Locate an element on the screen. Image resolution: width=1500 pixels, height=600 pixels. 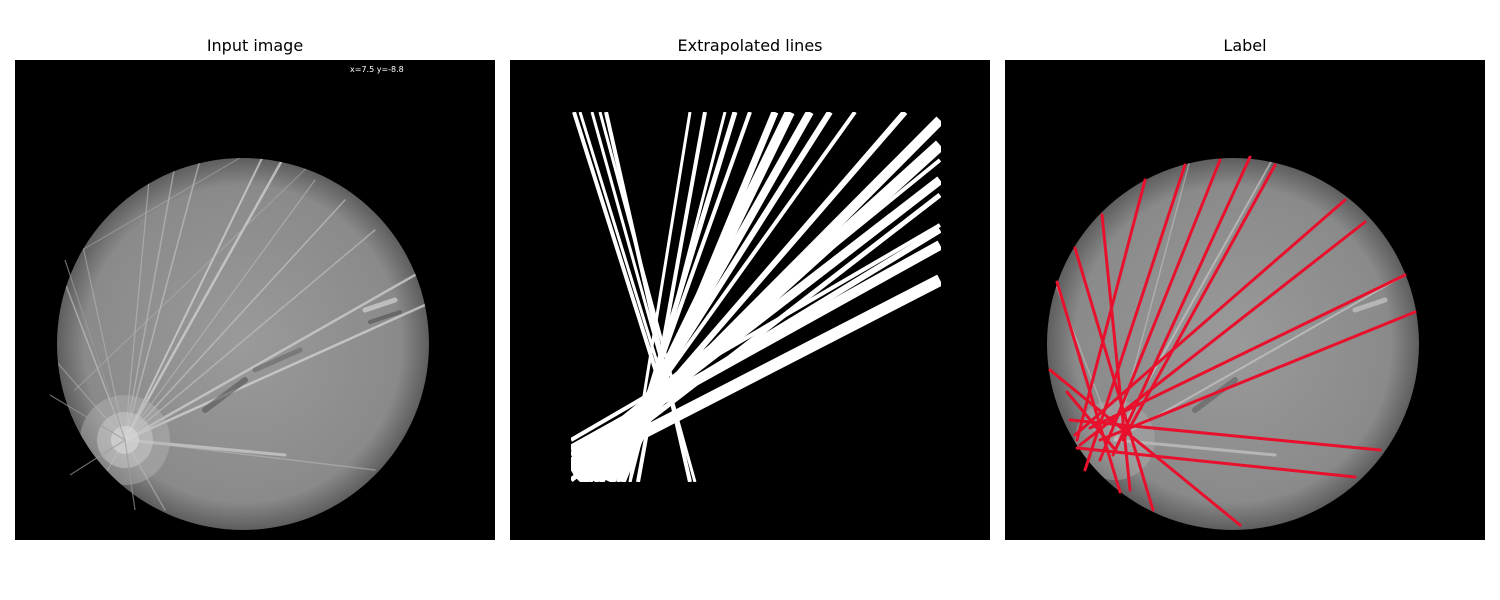
panel-title-input-image: Input image is located at coordinates (255, 46).